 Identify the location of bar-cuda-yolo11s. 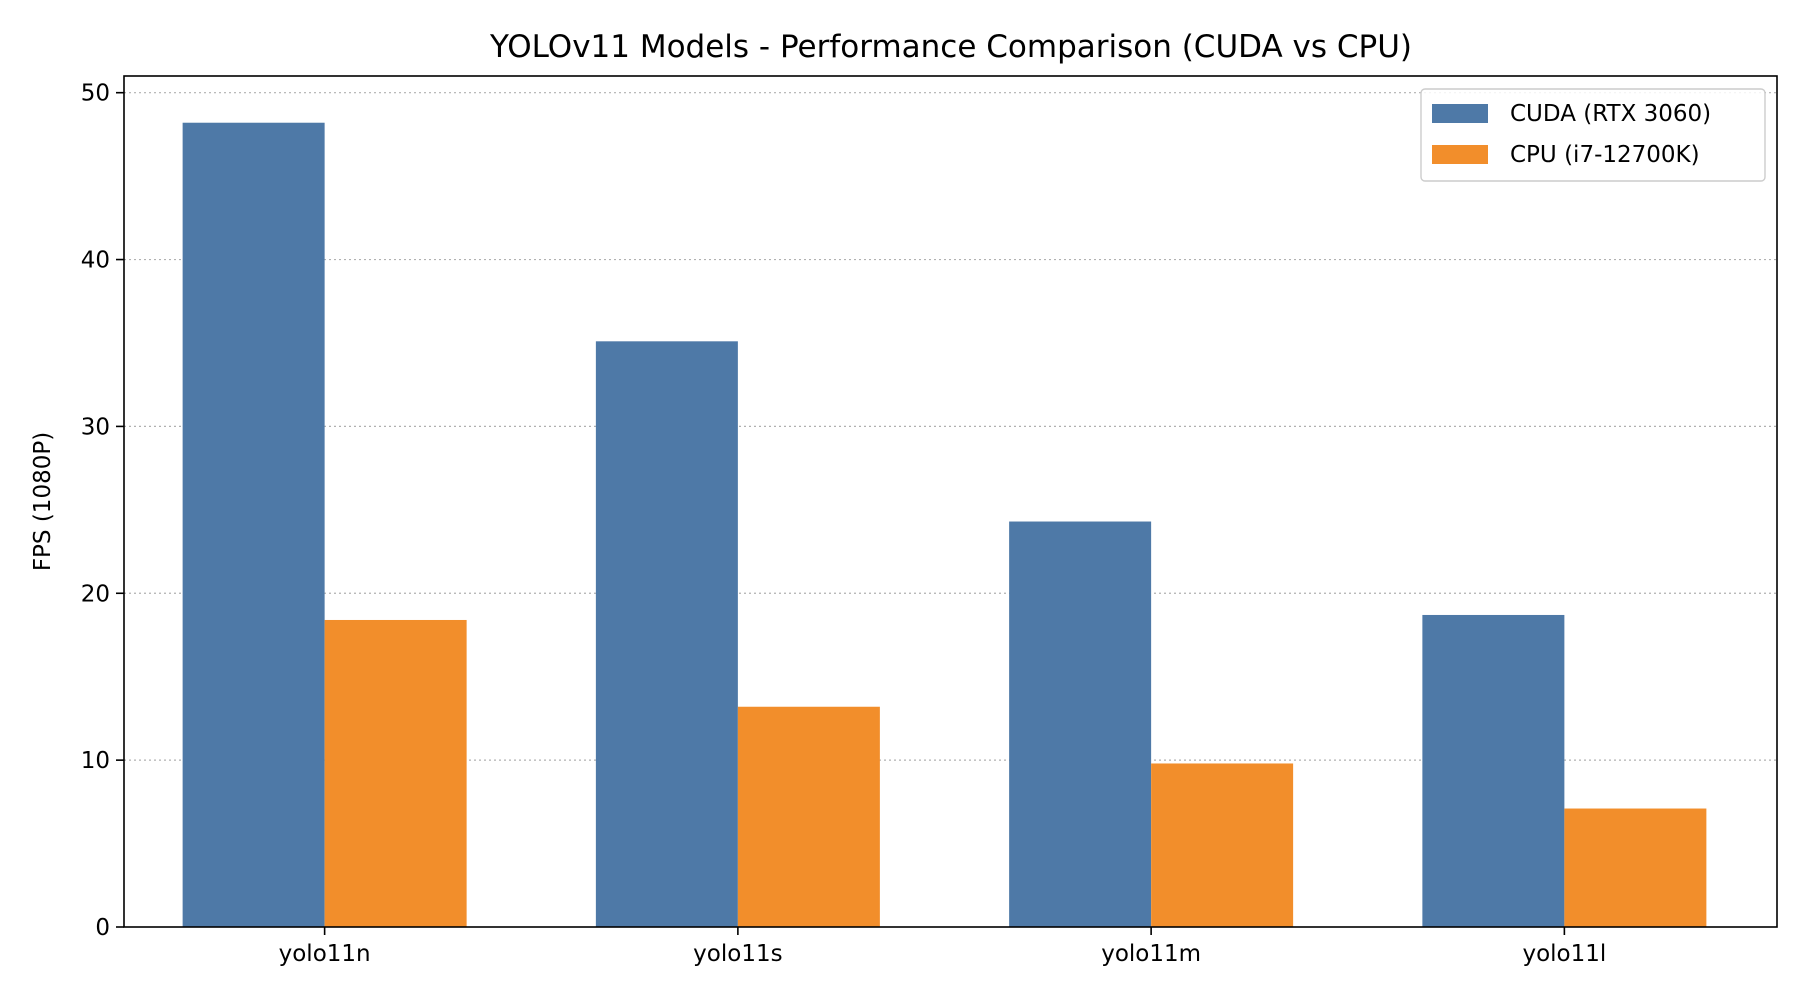
(666, 634).